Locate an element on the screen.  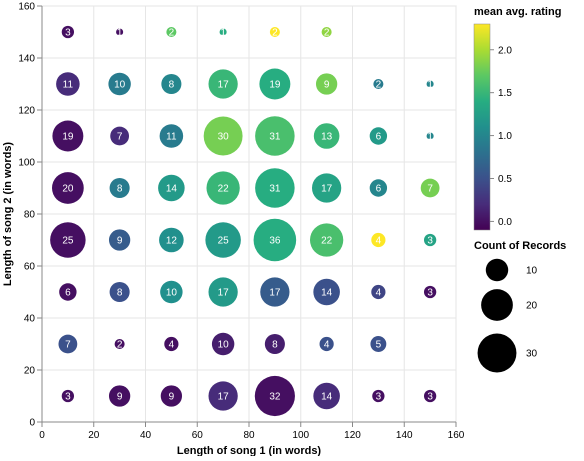
bubble-count-label: 13 is located at coordinates (327, 137).